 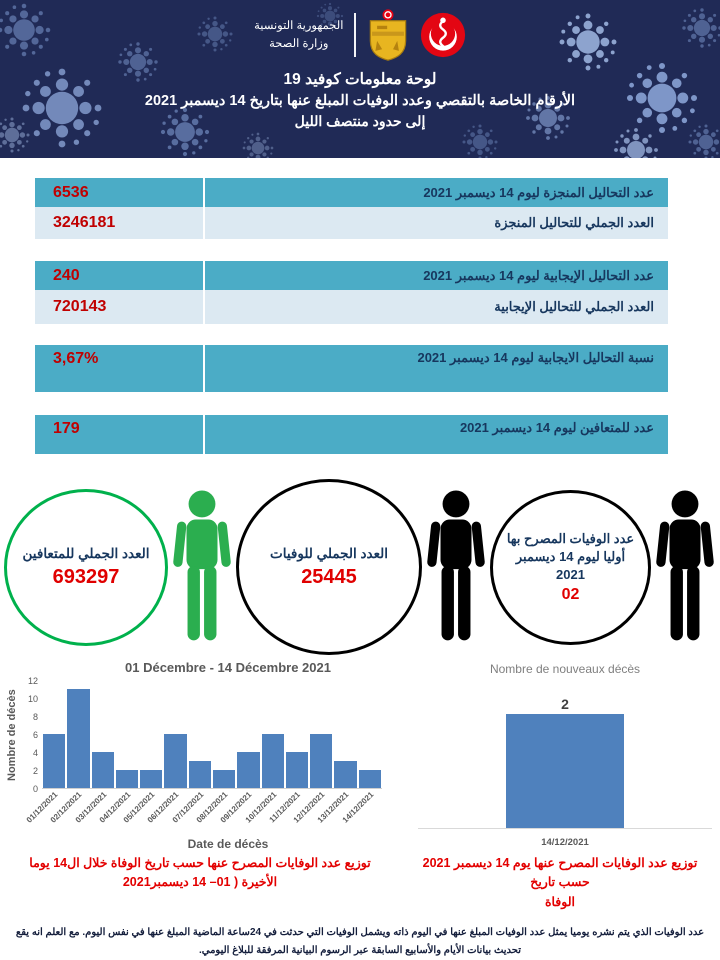 What do you see at coordinates (86, 554) in the screenshot?
I see `total-recovered-label: العدد الجملي للمتعافين` at bounding box center [86, 554].